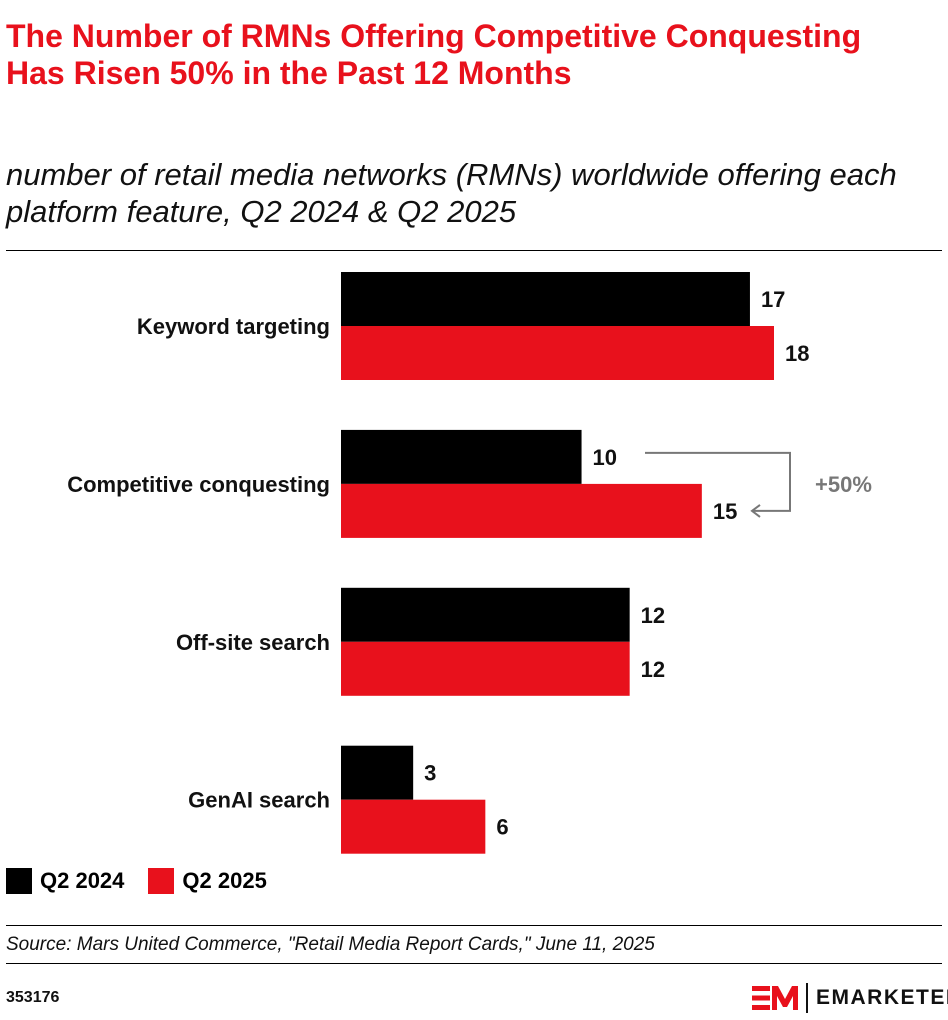  What do you see at coordinates (775, 998) in the screenshot?
I see `em-logo-mark-icon` at bounding box center [775, 998].